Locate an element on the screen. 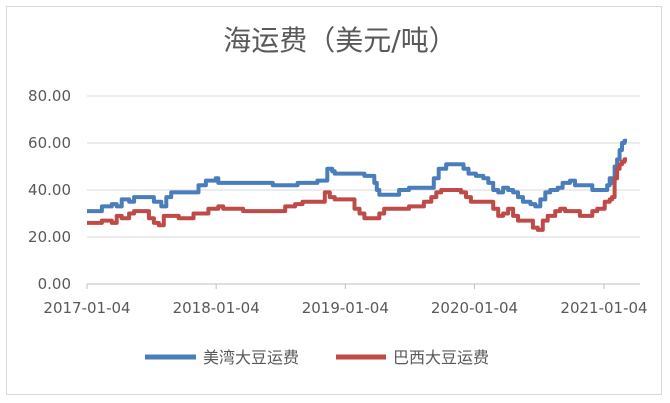 Image resolution: width=670 pixels, height=403 pixels. y-tick-label: 20.00 is located at coordinates (49, 237).